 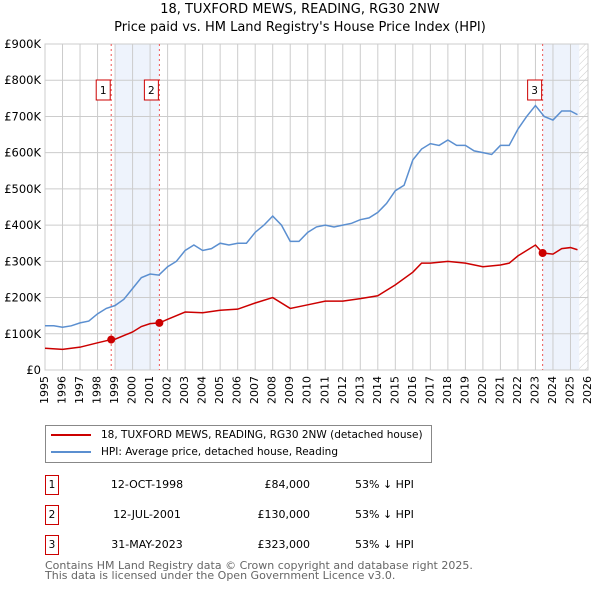 I want to click on sale-date: 12-OCT-1998, so click(x=147, y=484).